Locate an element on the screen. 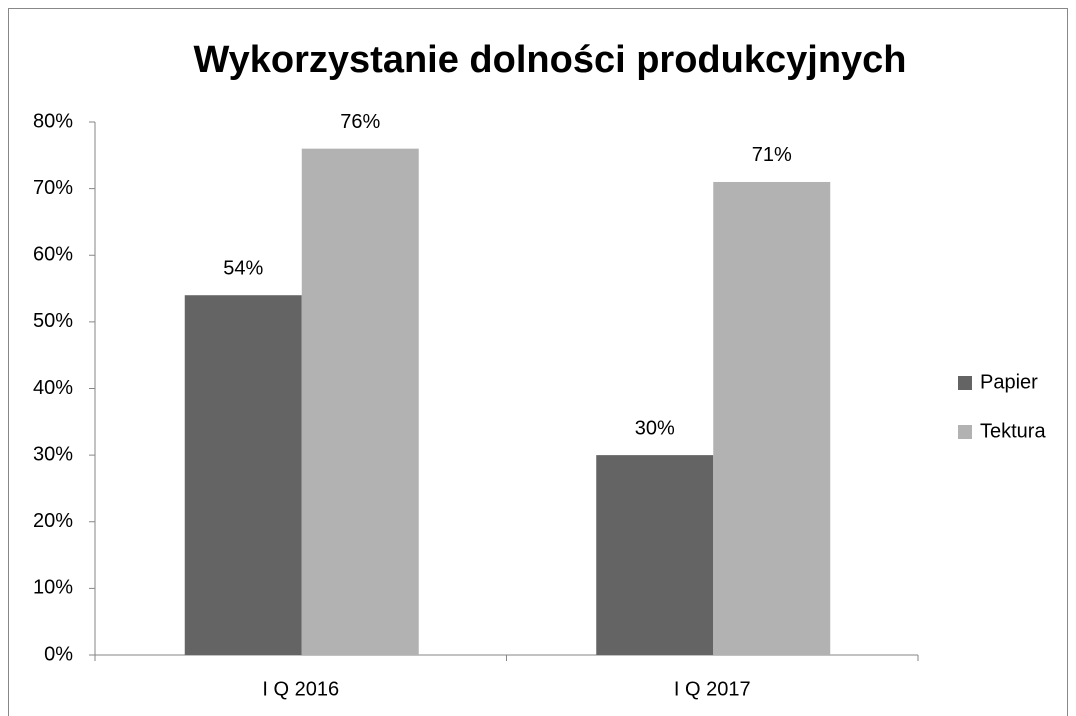  y-tick-label: 40% is located at coordinates (53, 388).